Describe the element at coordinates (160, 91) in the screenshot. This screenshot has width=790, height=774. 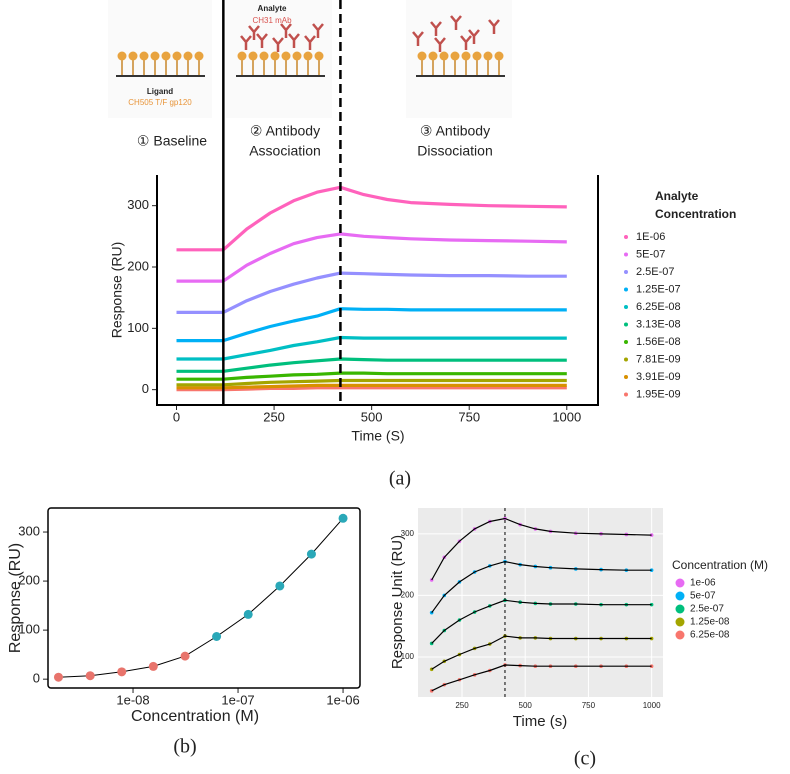
I see `ligand-label: Ligand` at that location.